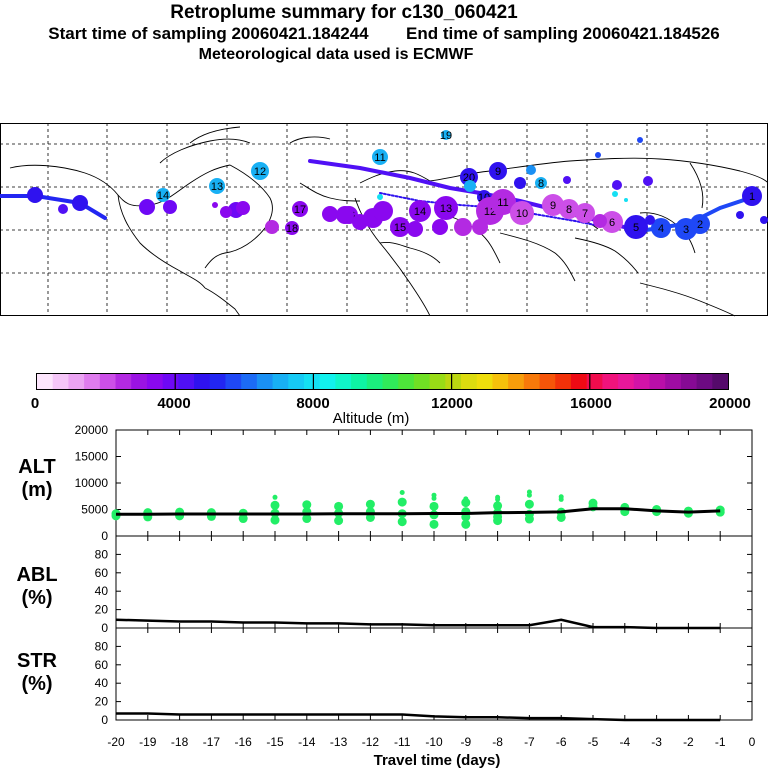 This screenshot has height=768, width=768. I want to click on colorbar-tick-label: 4000, so click(173, 403).